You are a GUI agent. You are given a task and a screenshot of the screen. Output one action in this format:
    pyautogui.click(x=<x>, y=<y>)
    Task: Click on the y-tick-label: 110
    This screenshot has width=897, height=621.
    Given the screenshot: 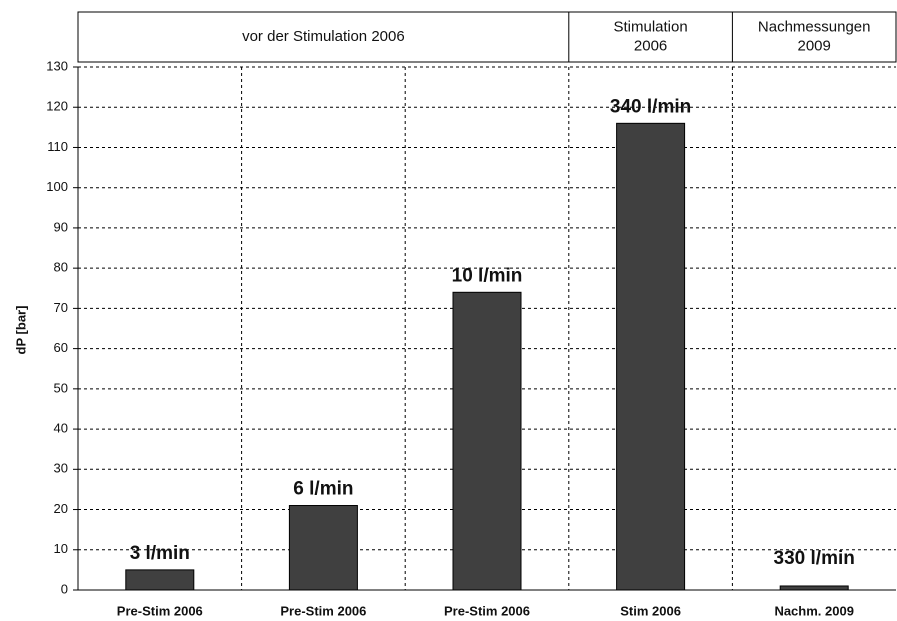 What is the action you would take?
    pyautogui.click(x=57, y=146)
    